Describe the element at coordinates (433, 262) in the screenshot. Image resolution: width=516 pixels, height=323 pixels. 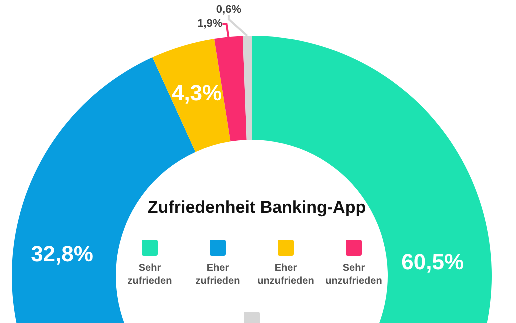
I see `data-label: 60,5%` at that location.